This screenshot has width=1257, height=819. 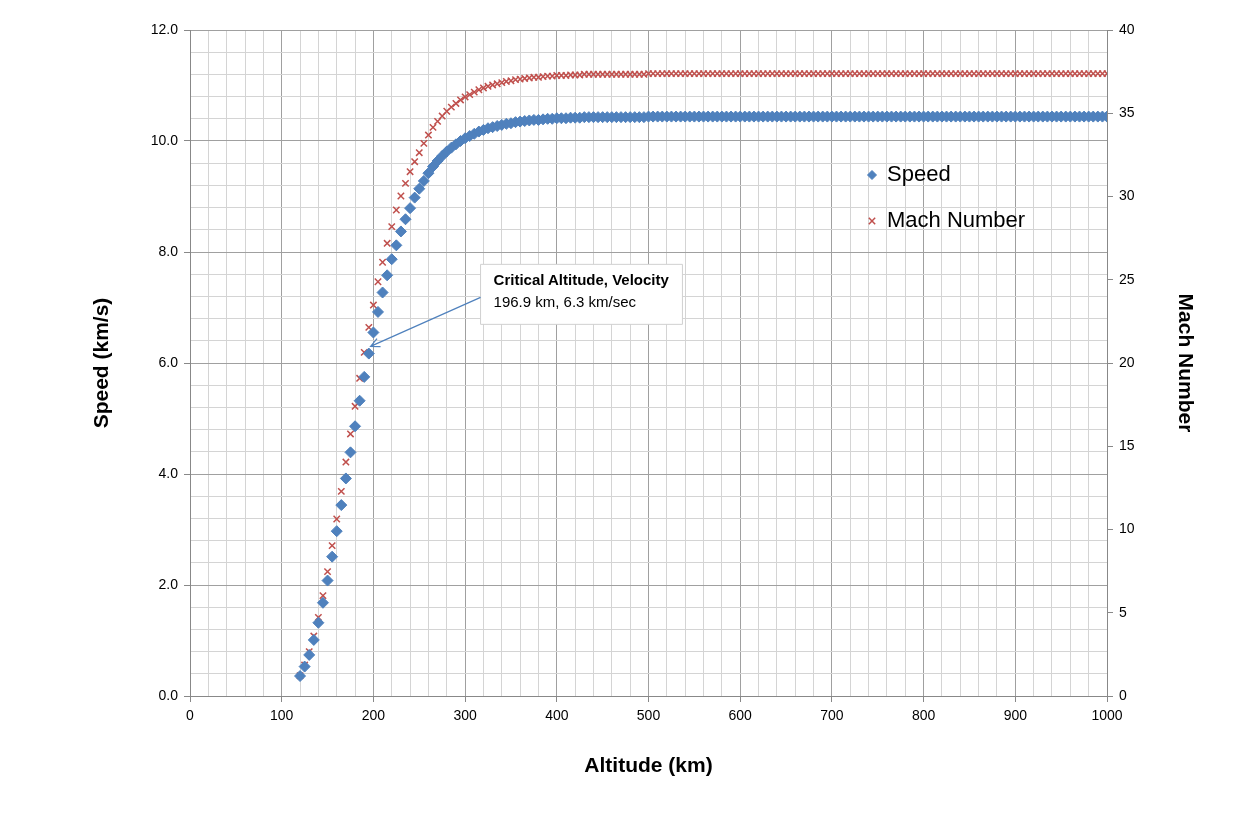 I want to click on y-tick-label: 2.0, so click(x=168, y=583).